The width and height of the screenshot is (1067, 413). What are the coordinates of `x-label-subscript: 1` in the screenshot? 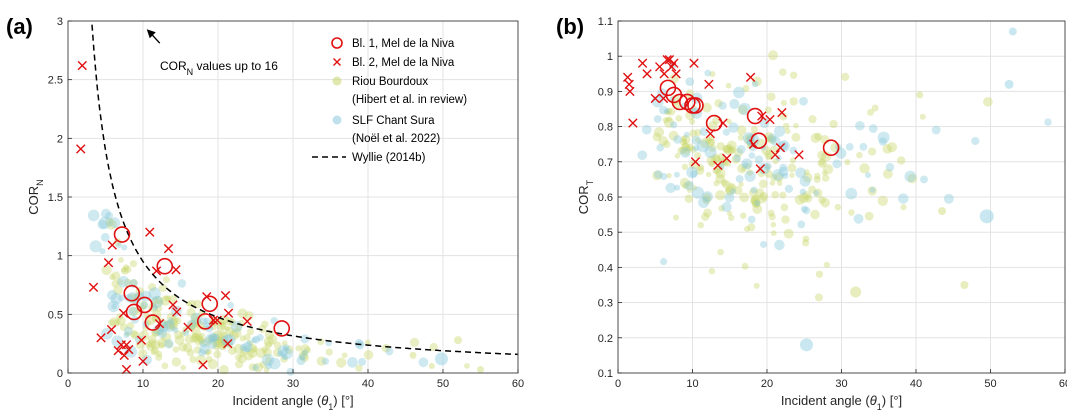 It's located at (879, 407).